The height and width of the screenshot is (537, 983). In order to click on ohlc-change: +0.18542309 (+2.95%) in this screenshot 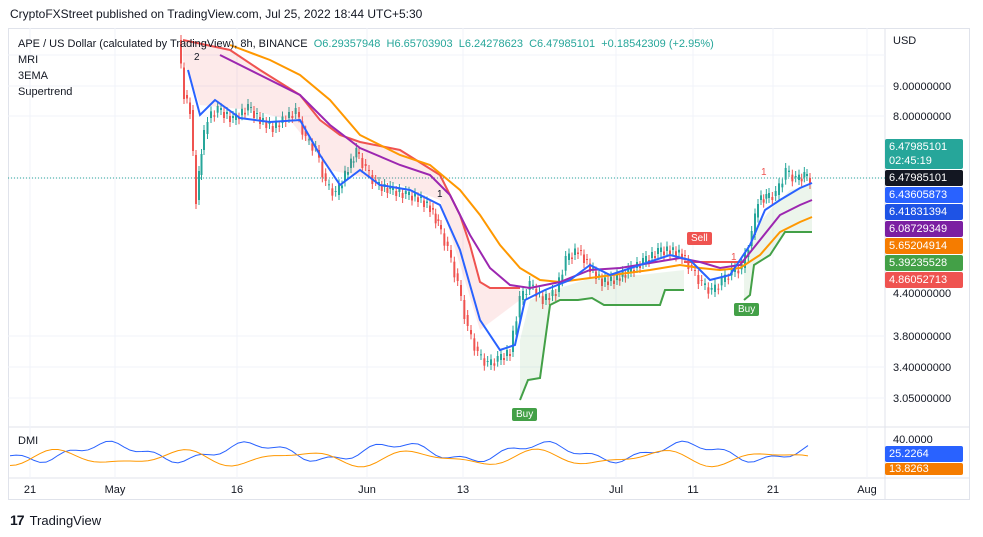, I will do `click(657, 44)`.